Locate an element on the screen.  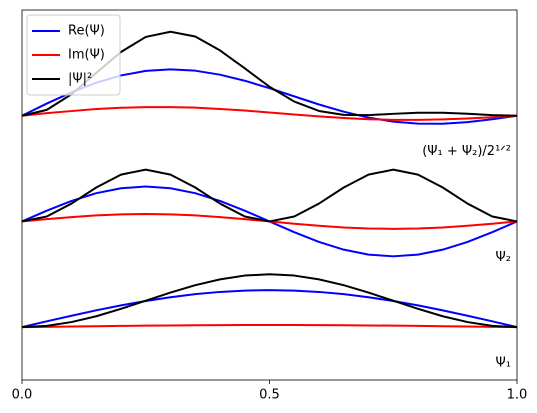
legend-label: |Ψ|² is located at coordinates (80, 79).